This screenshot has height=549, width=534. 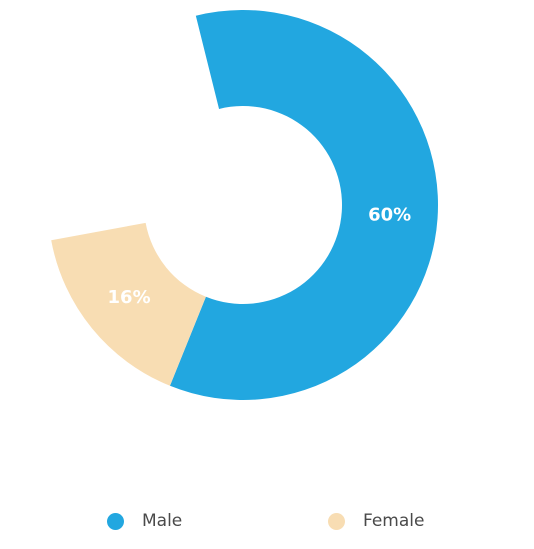 What do you see at coordinates (336, 521) in the screenshot?
I see `legend-swatch-female` at bounding box center [336, 521].